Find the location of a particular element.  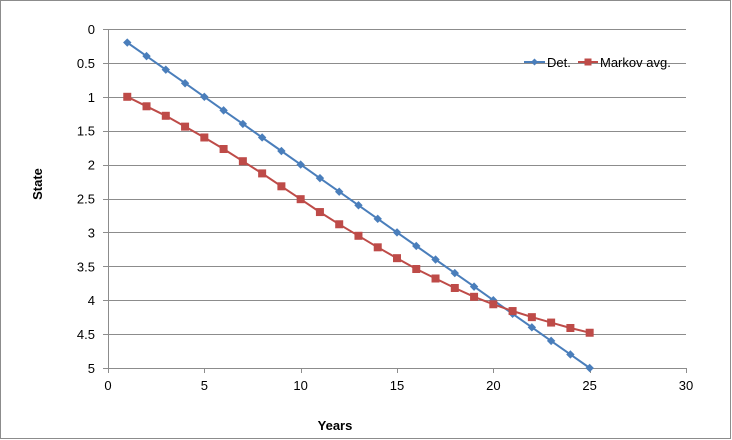

legend-item: Markov avg. is located at coordinates (624, 62).